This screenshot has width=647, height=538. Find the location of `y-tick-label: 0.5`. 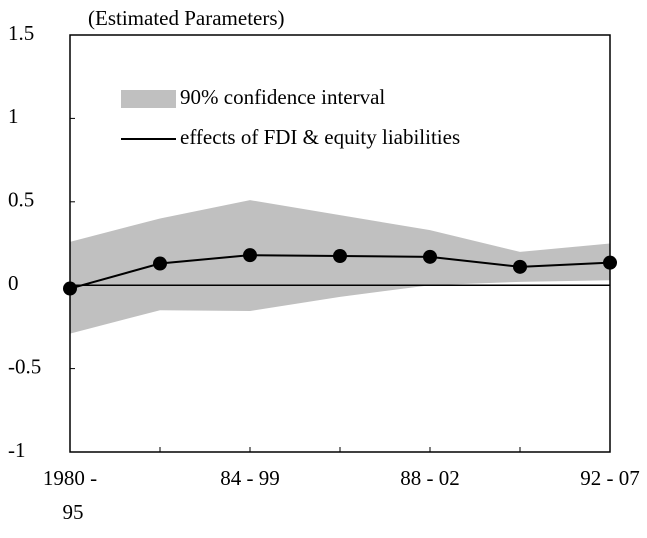

y-tick-label: 0.5 is located at coordinates (21, 200).